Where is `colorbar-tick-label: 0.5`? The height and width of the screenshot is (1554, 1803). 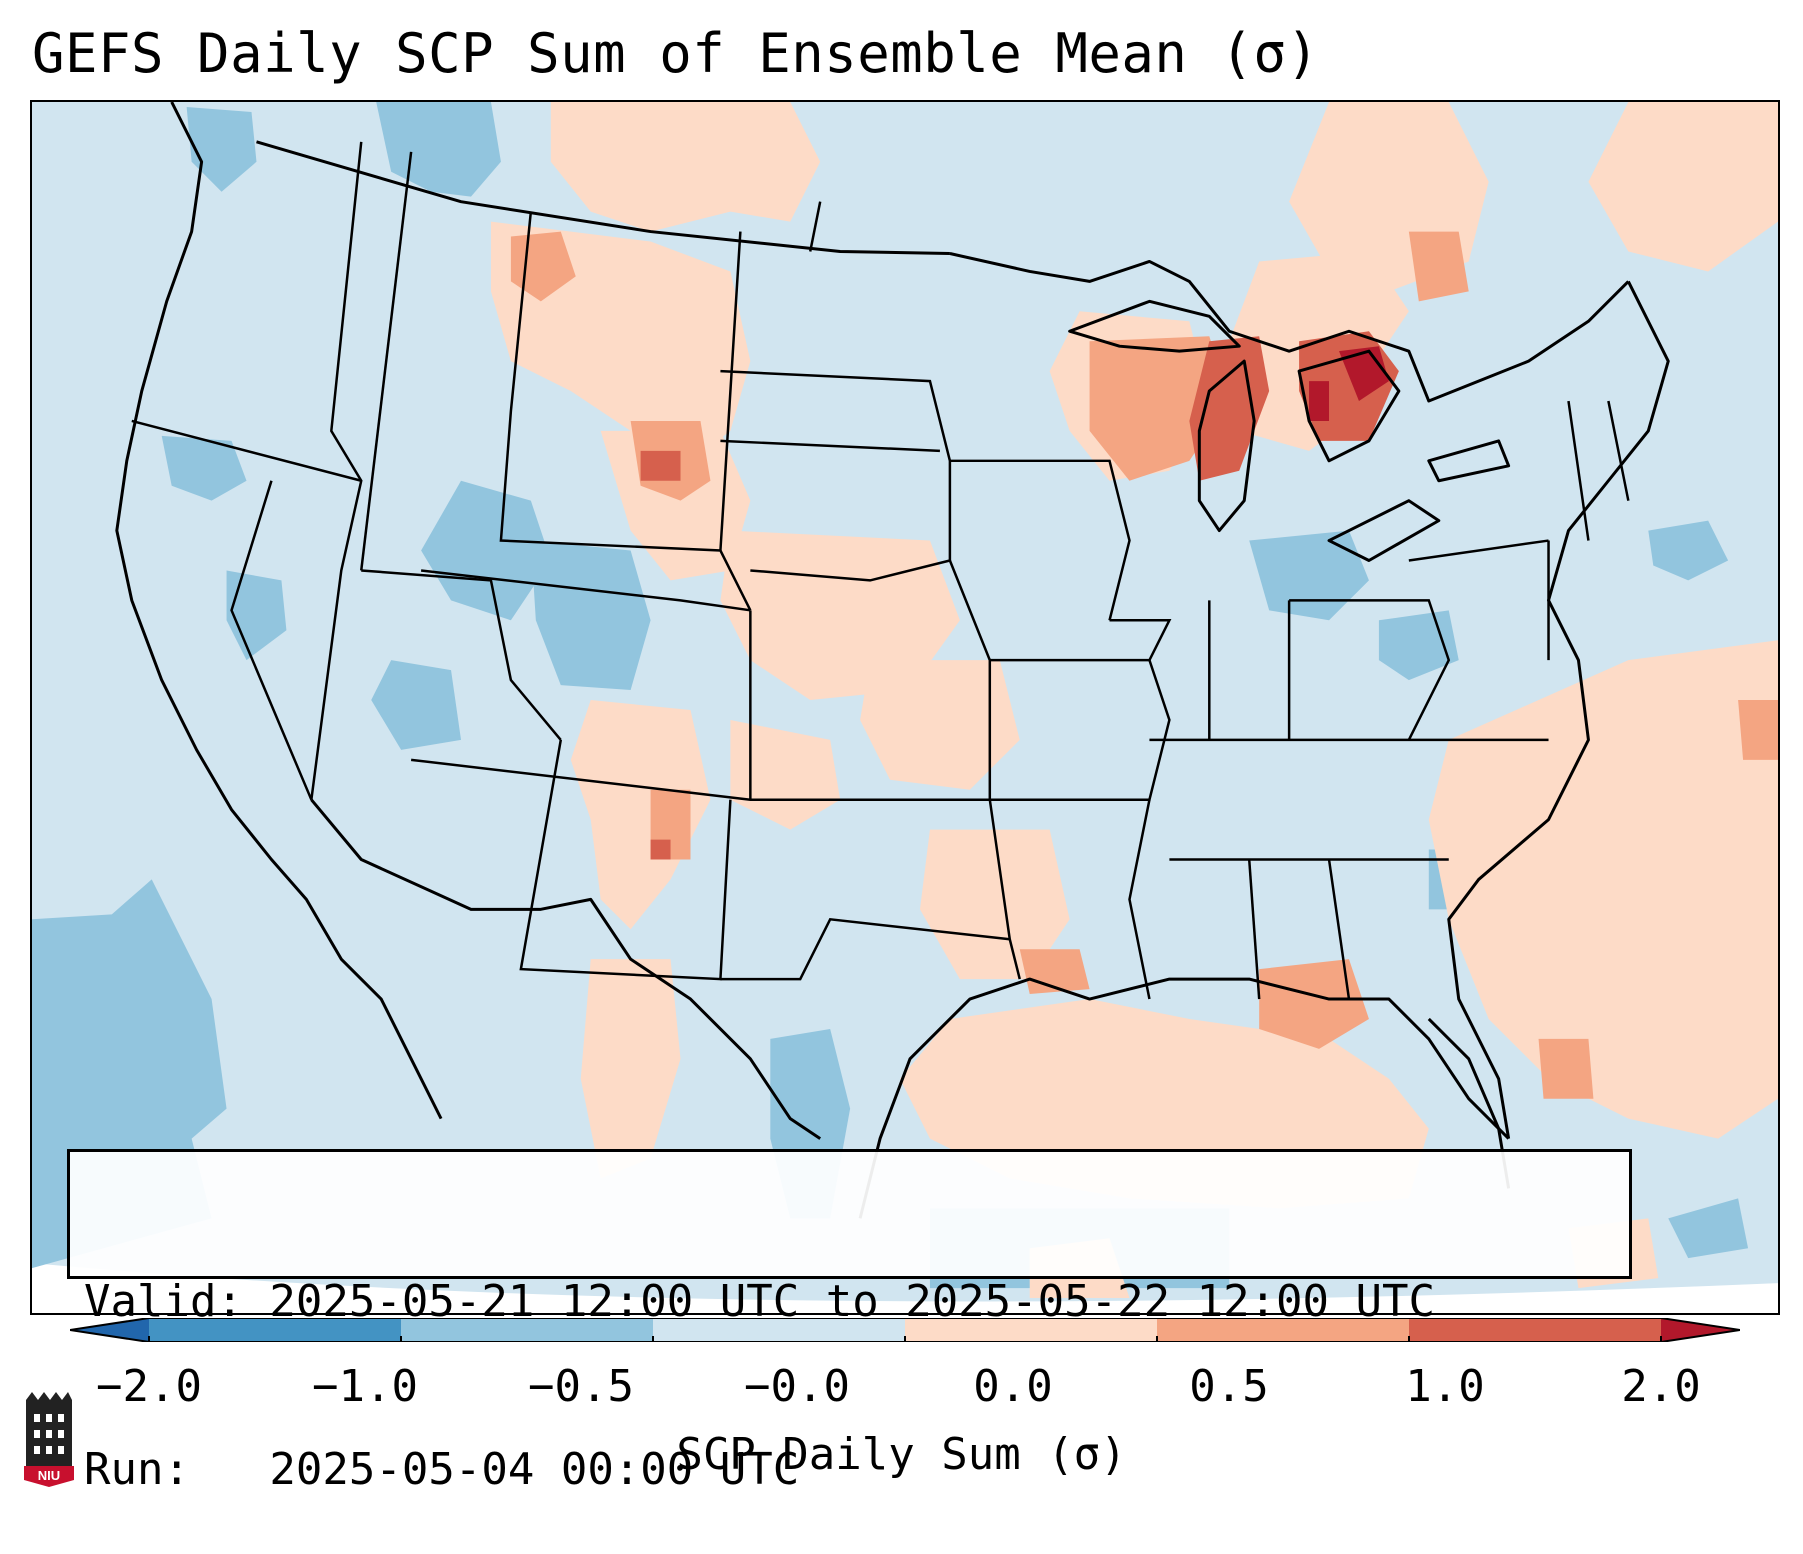
colorbar-tick-label: 0.5 is located at coordinates (1229, 1386).